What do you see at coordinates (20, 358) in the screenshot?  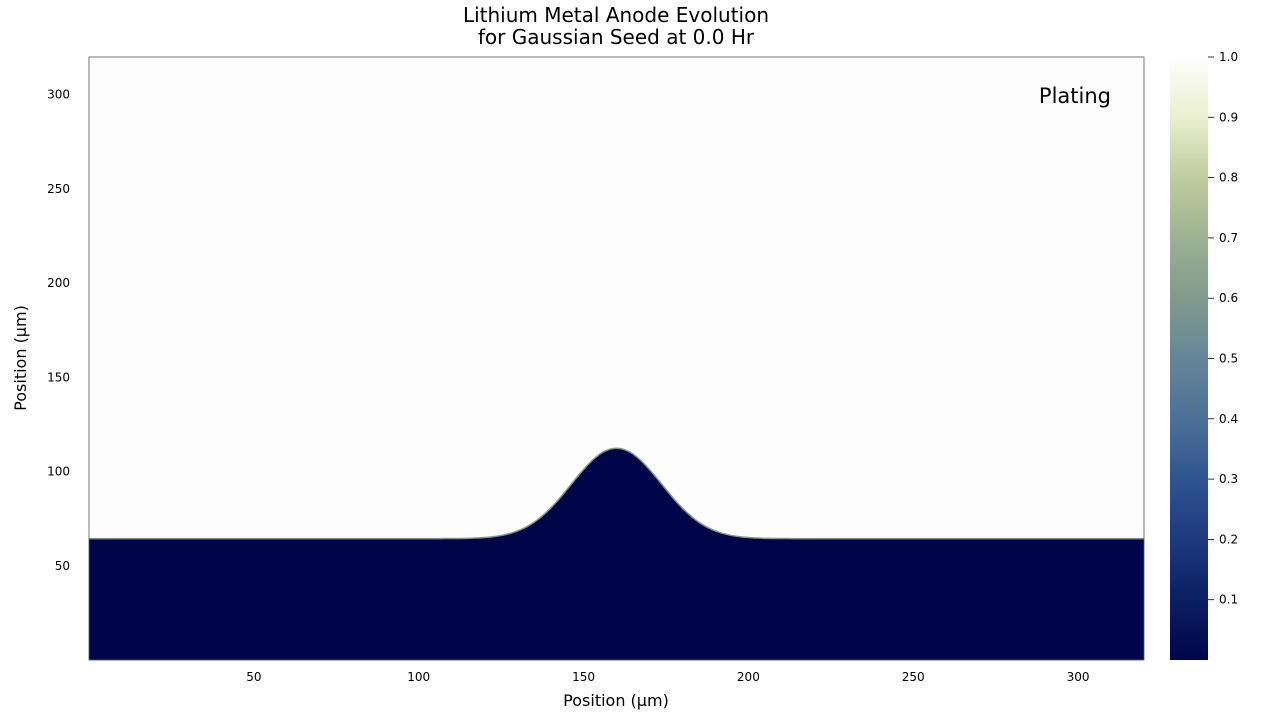 I see `y-axis-label: Position (µm)` at bounding box center [20, 358].